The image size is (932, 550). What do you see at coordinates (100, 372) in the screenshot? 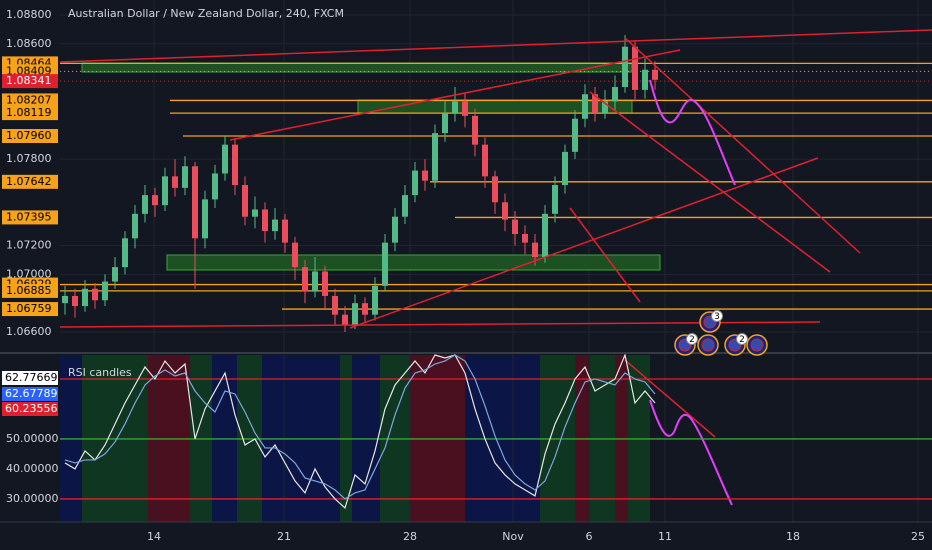
I see `rsi-title: RSI candles` at bounding box center [100, 372].